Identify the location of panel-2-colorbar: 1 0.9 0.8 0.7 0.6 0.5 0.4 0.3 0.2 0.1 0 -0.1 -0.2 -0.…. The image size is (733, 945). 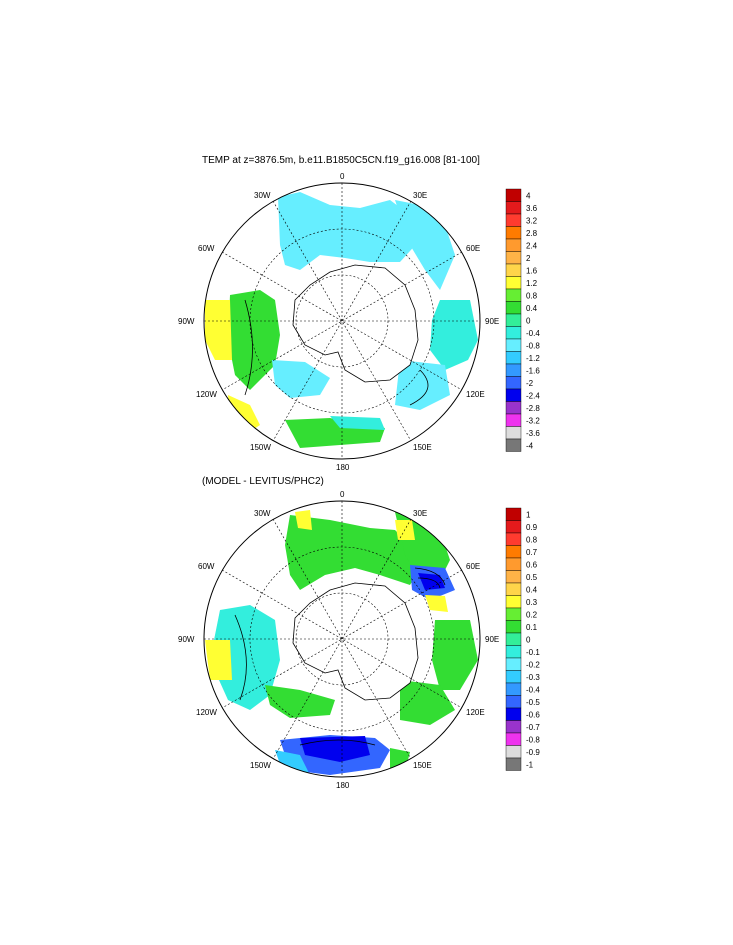
(522, 639).